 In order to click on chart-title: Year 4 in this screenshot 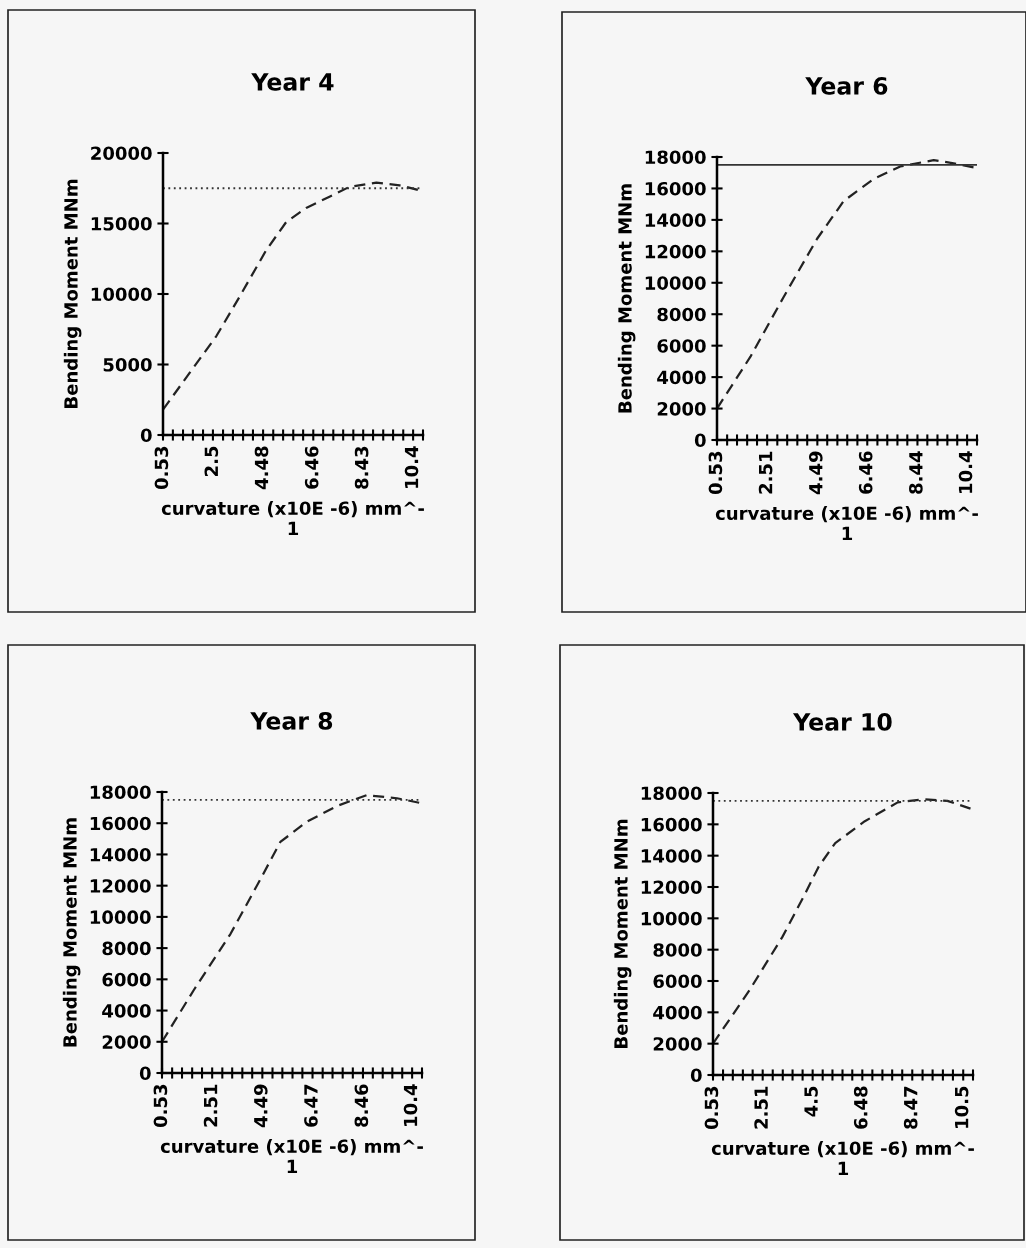, I will do `click(292, 82)`.